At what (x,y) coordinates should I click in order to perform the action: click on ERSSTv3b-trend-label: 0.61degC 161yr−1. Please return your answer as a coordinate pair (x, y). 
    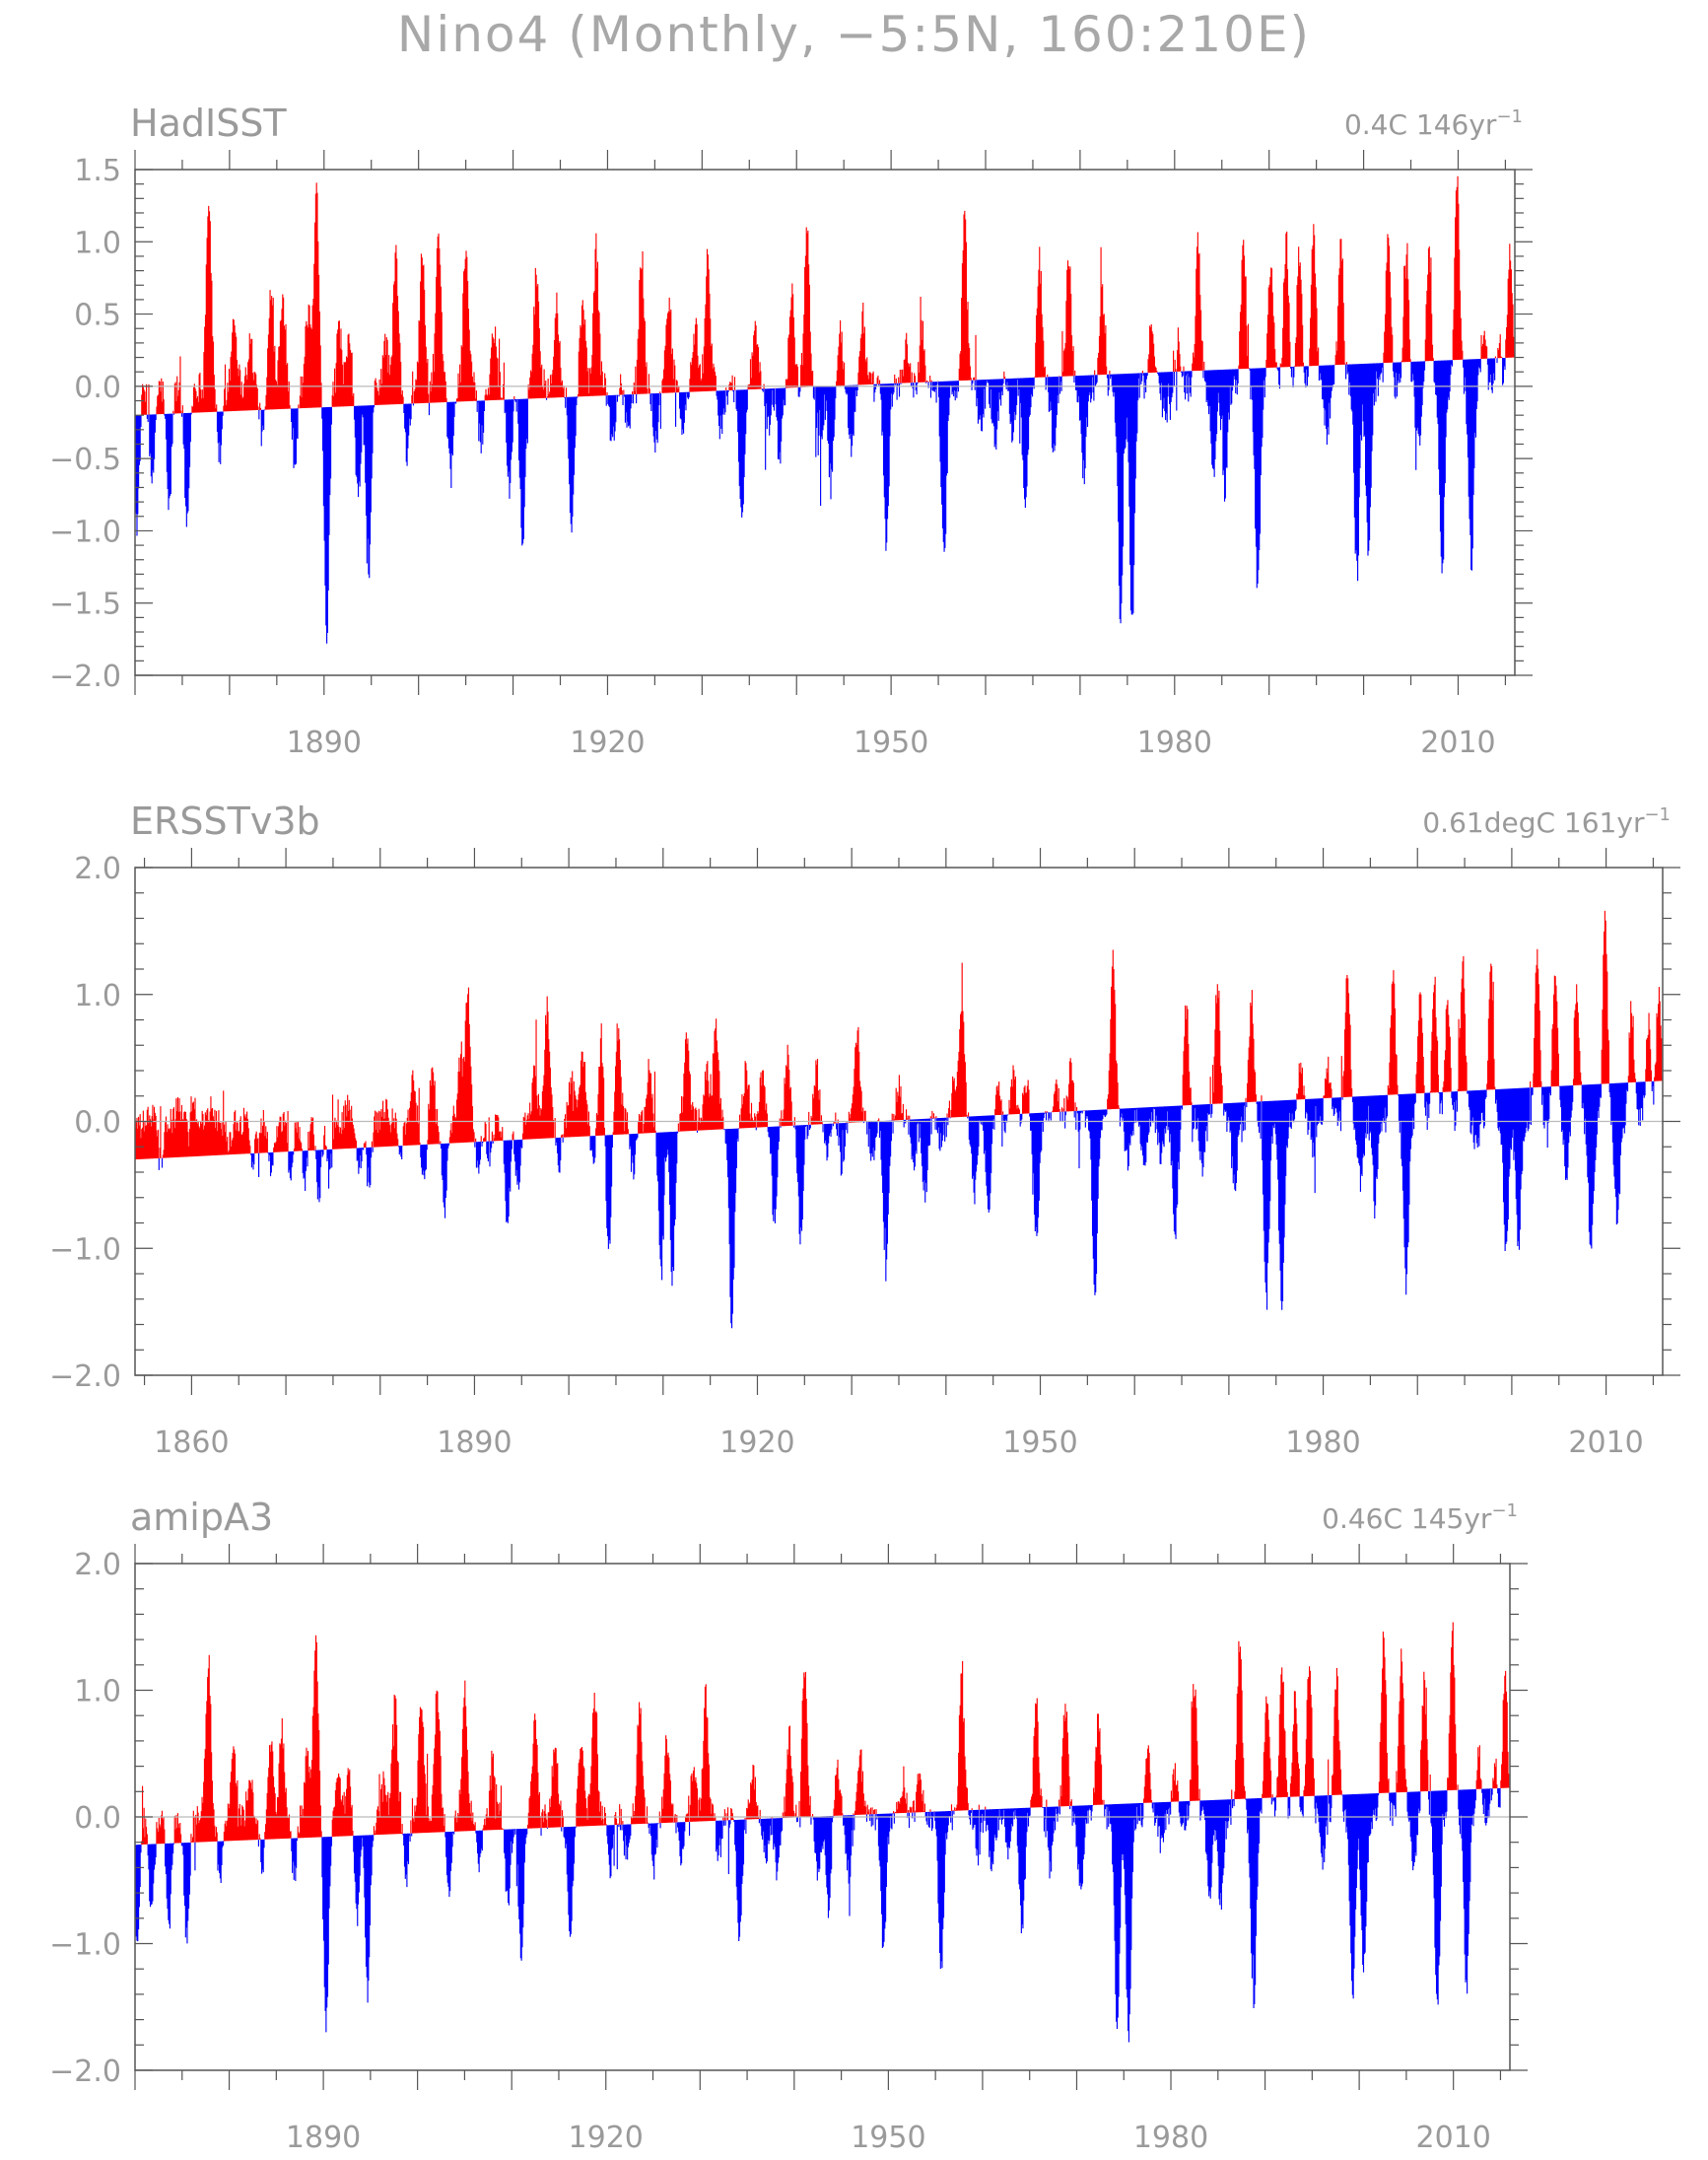
    Looking at the image, I should click on (1546, 822).